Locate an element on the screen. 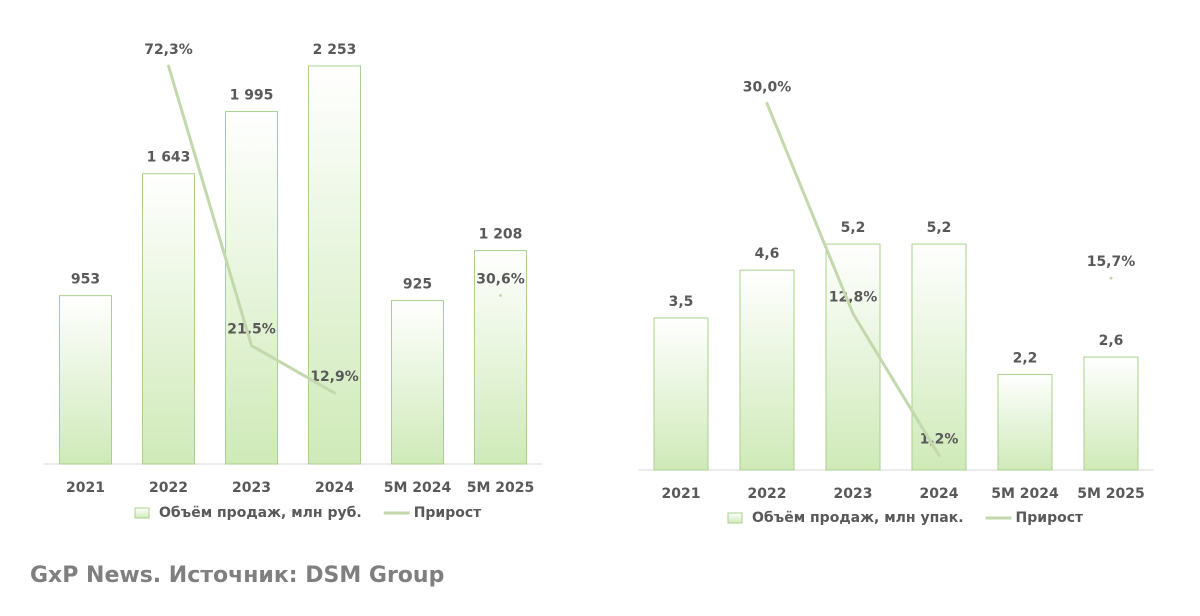  data-label: 21,5% is located at coordinates (251, 330).